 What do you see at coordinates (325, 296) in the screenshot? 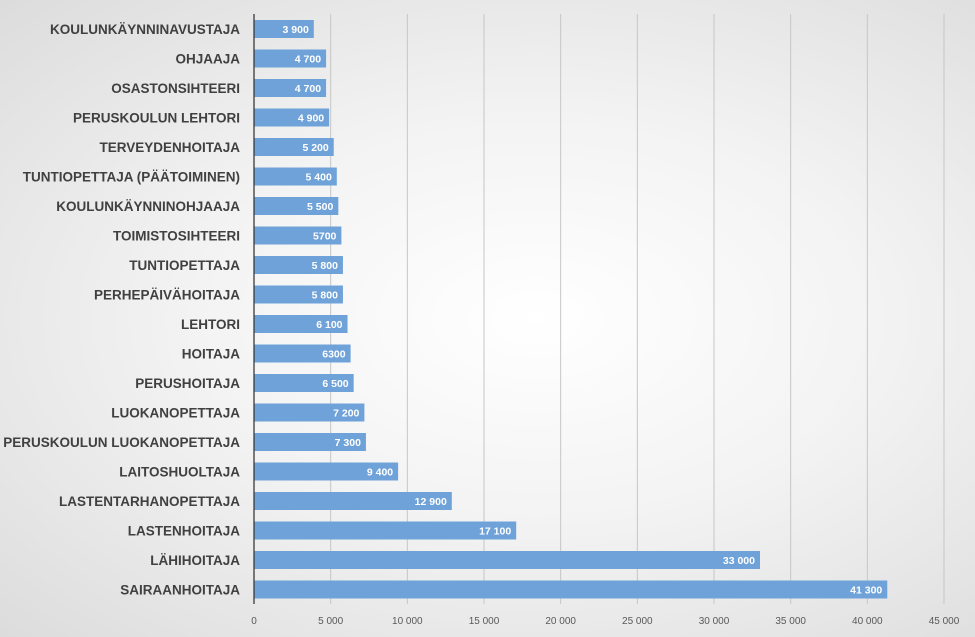
I see `data-label-perhepaivahoitaja: 5 800` at bounding box center [325, 296].